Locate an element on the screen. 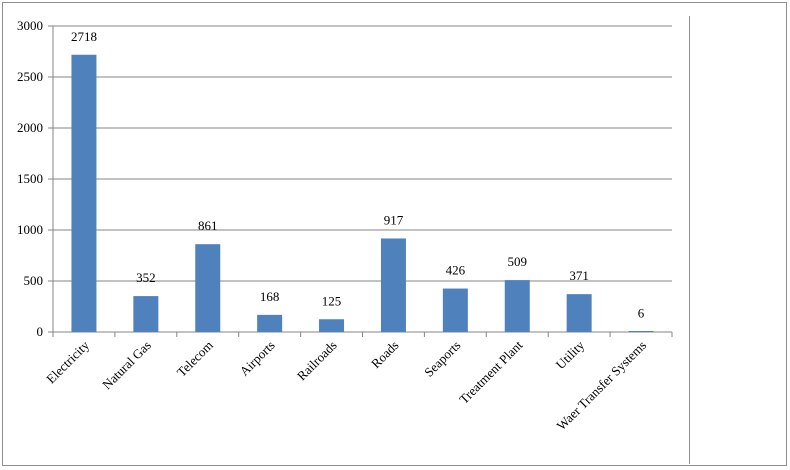  data-label: 426 is located at coordinates (456, 270).